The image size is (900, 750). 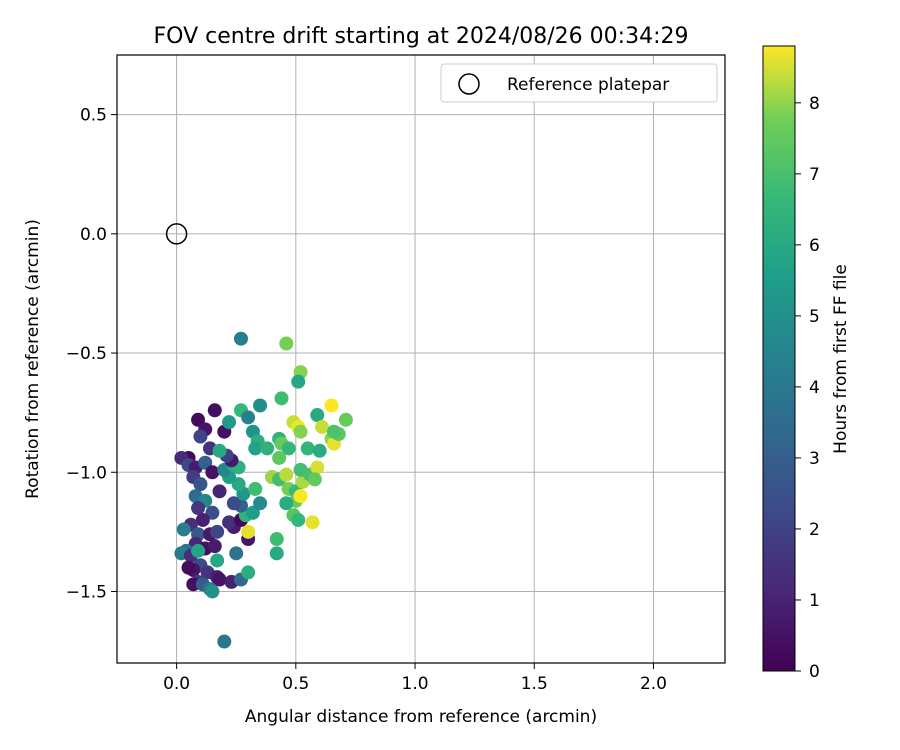 What do you see at coordinates (469, 84) in the screenshot?
I see `legend-reference-marker` at bounding box center [469, 84].